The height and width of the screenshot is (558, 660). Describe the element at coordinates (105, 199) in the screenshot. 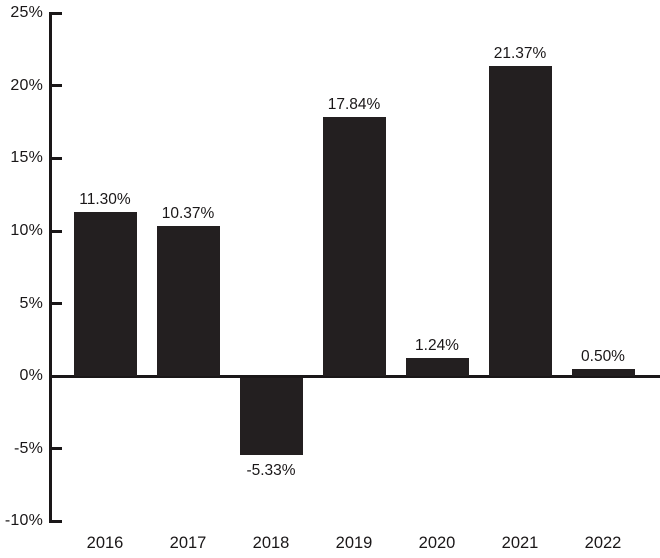

I see `bar-value-label: 11.30%` at that location.